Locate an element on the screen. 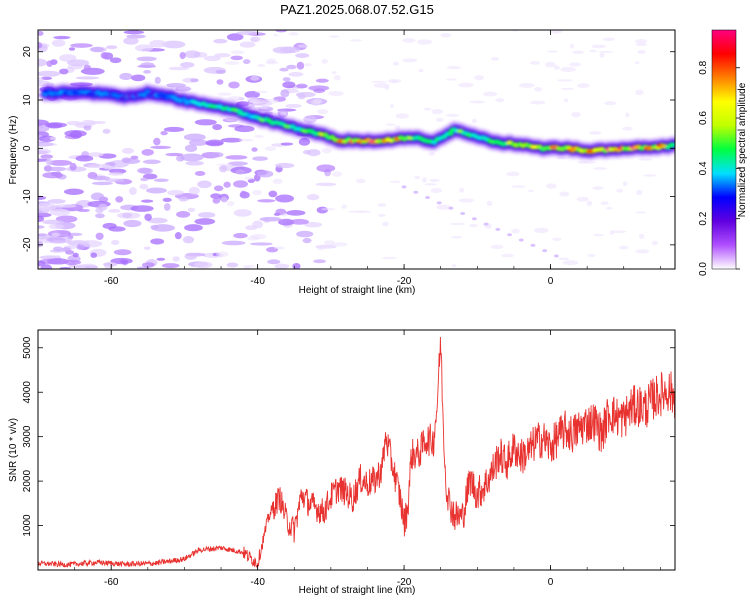 Image resolution: width=750 pixels, height=600 pixels. snr-y-tick-label: 4000 is located at coordinates (27, 392).